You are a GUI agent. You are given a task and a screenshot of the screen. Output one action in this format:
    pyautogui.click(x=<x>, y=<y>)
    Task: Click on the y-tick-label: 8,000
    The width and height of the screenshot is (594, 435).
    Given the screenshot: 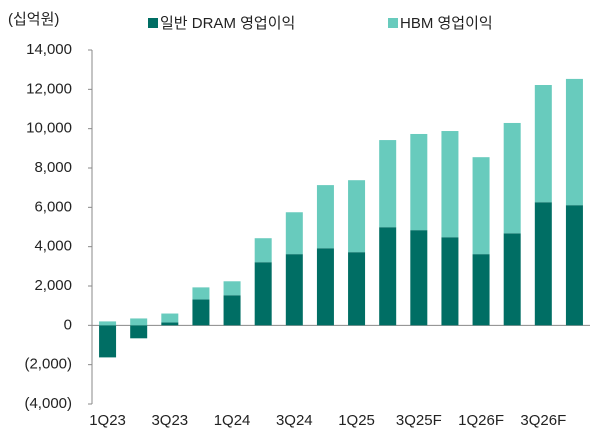 What is the action you would take?
    pyautogui.click(x=53, y=167)
    